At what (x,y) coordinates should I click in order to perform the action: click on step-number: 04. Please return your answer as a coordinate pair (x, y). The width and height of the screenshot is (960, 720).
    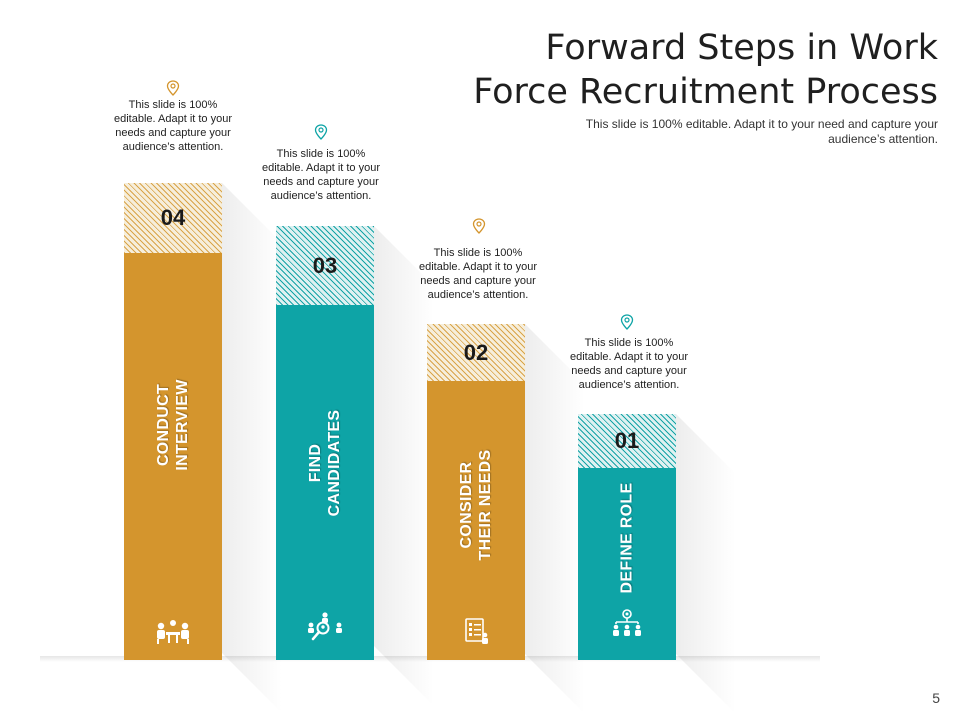
    Looking at the image, I should click on (173, 217).